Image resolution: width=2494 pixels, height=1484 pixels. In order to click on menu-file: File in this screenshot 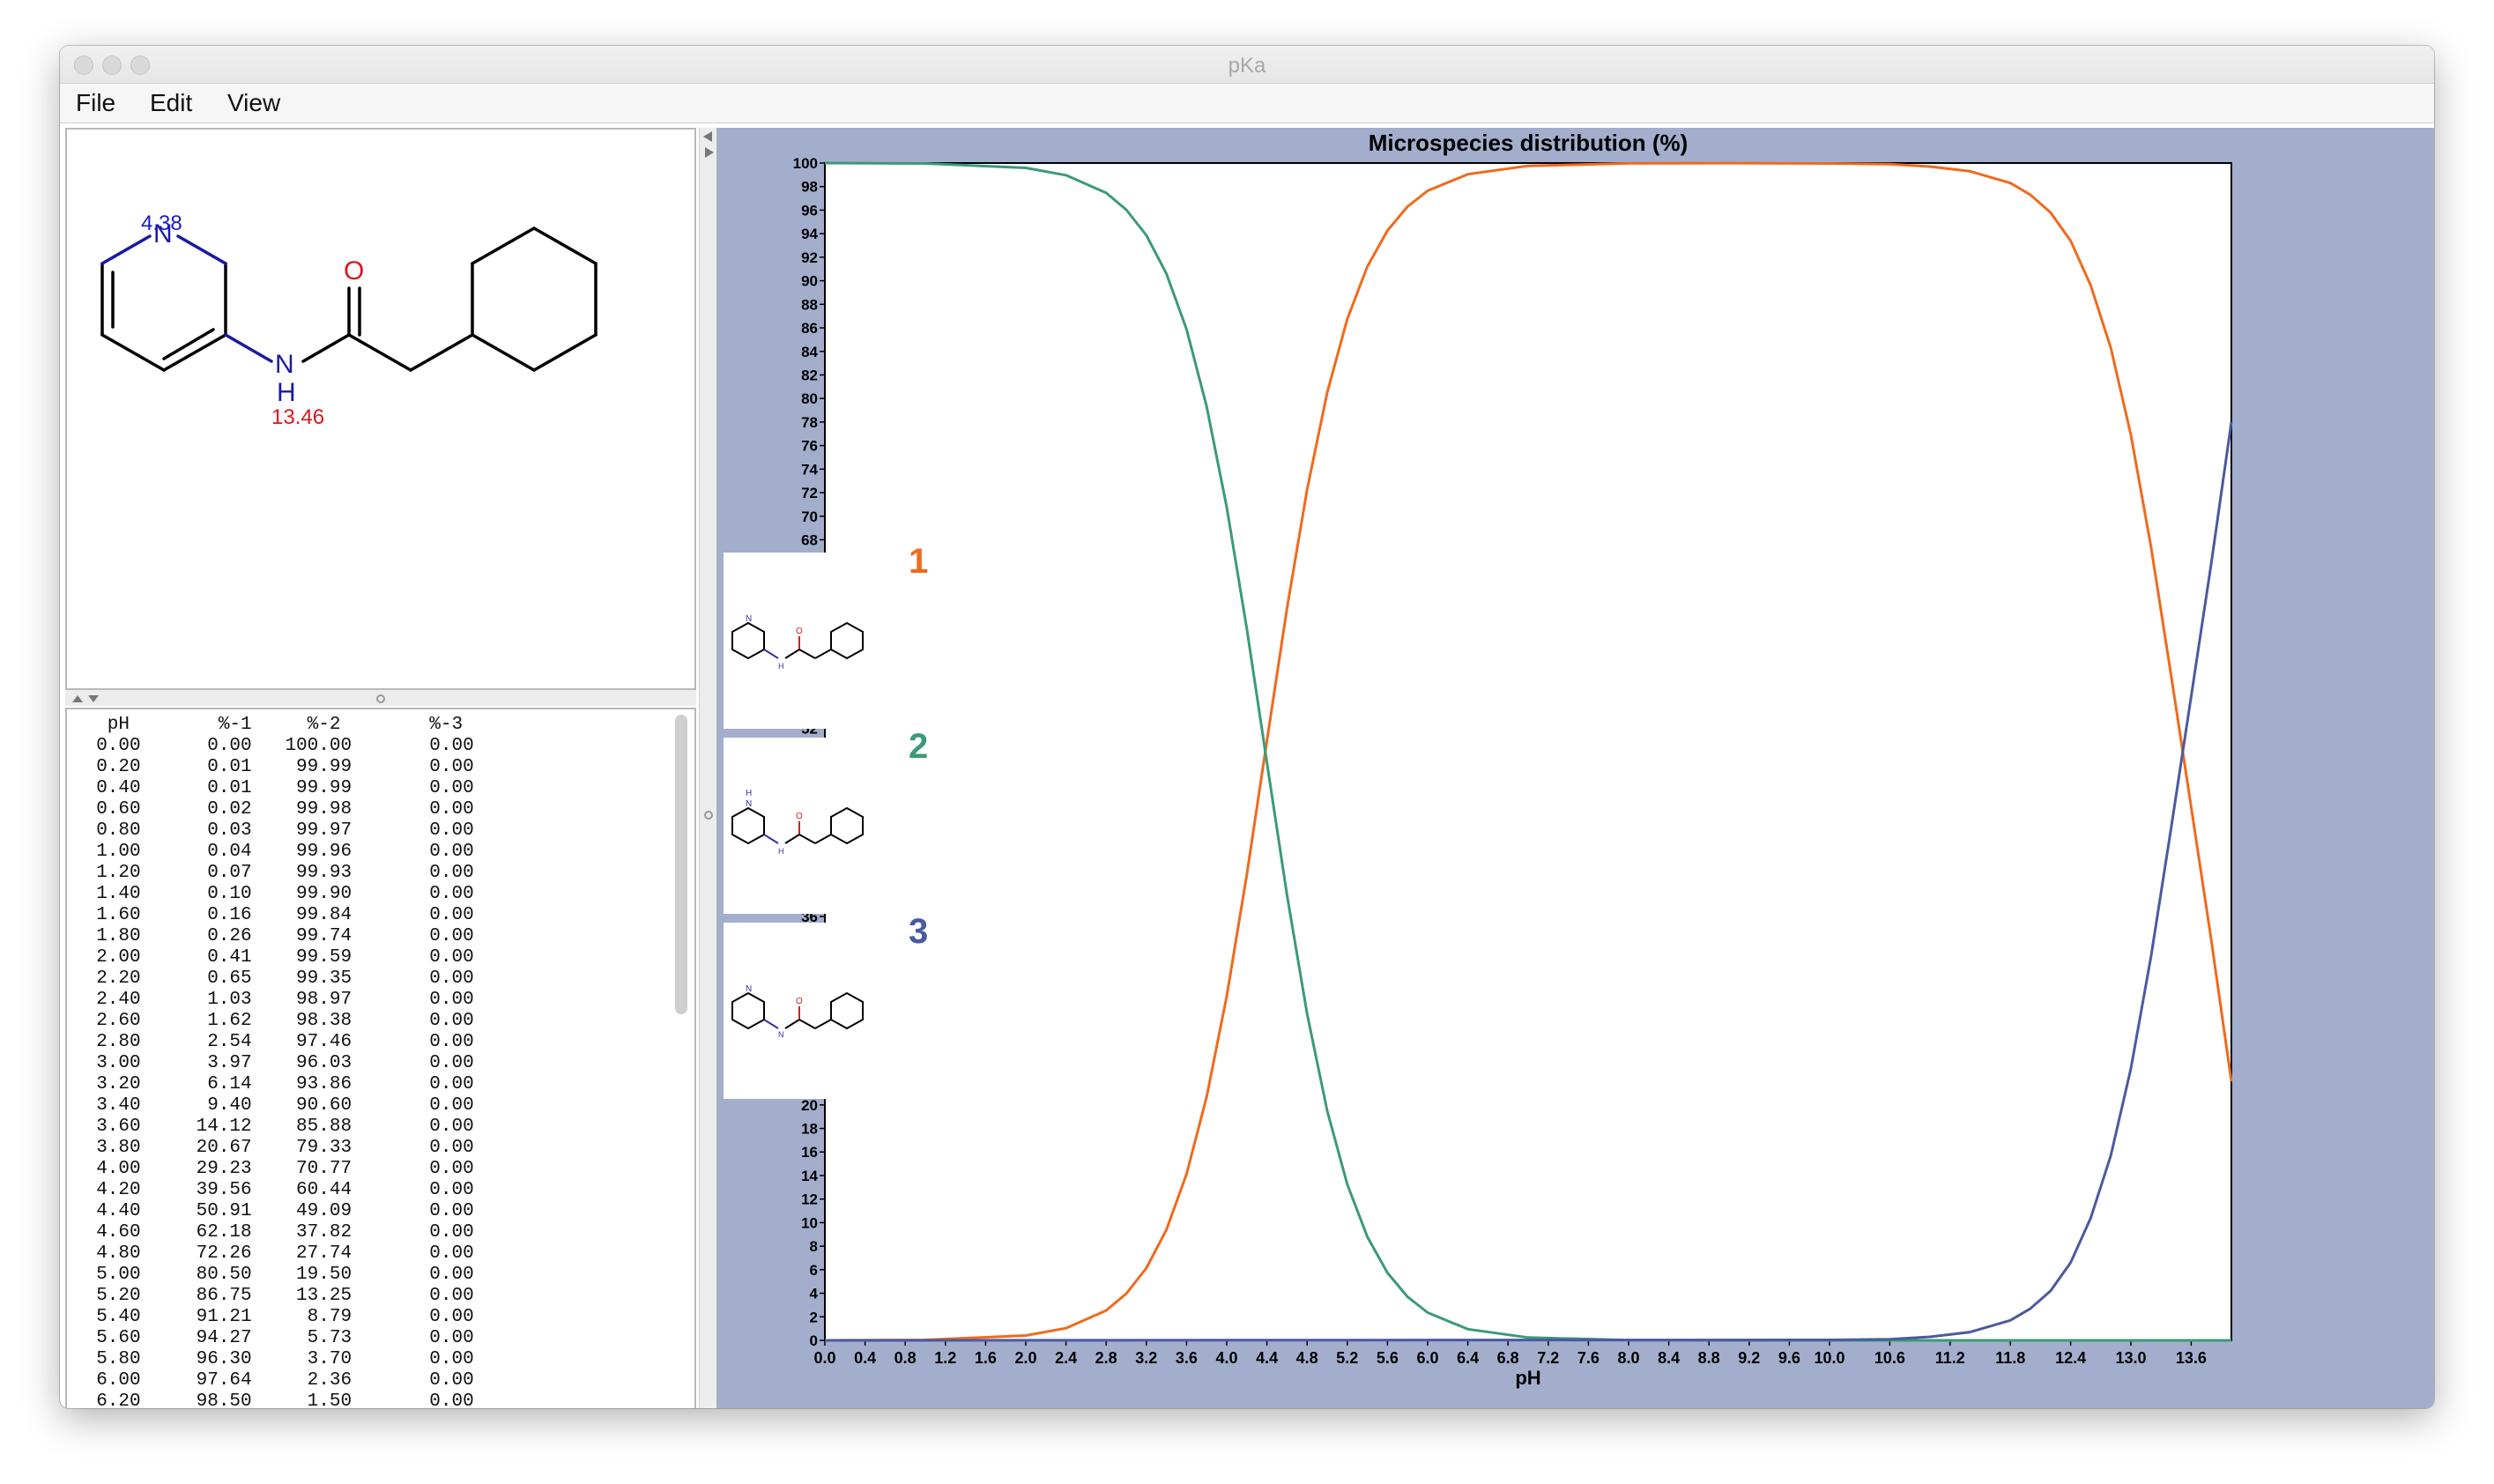, I will do `click(96, 102)`.